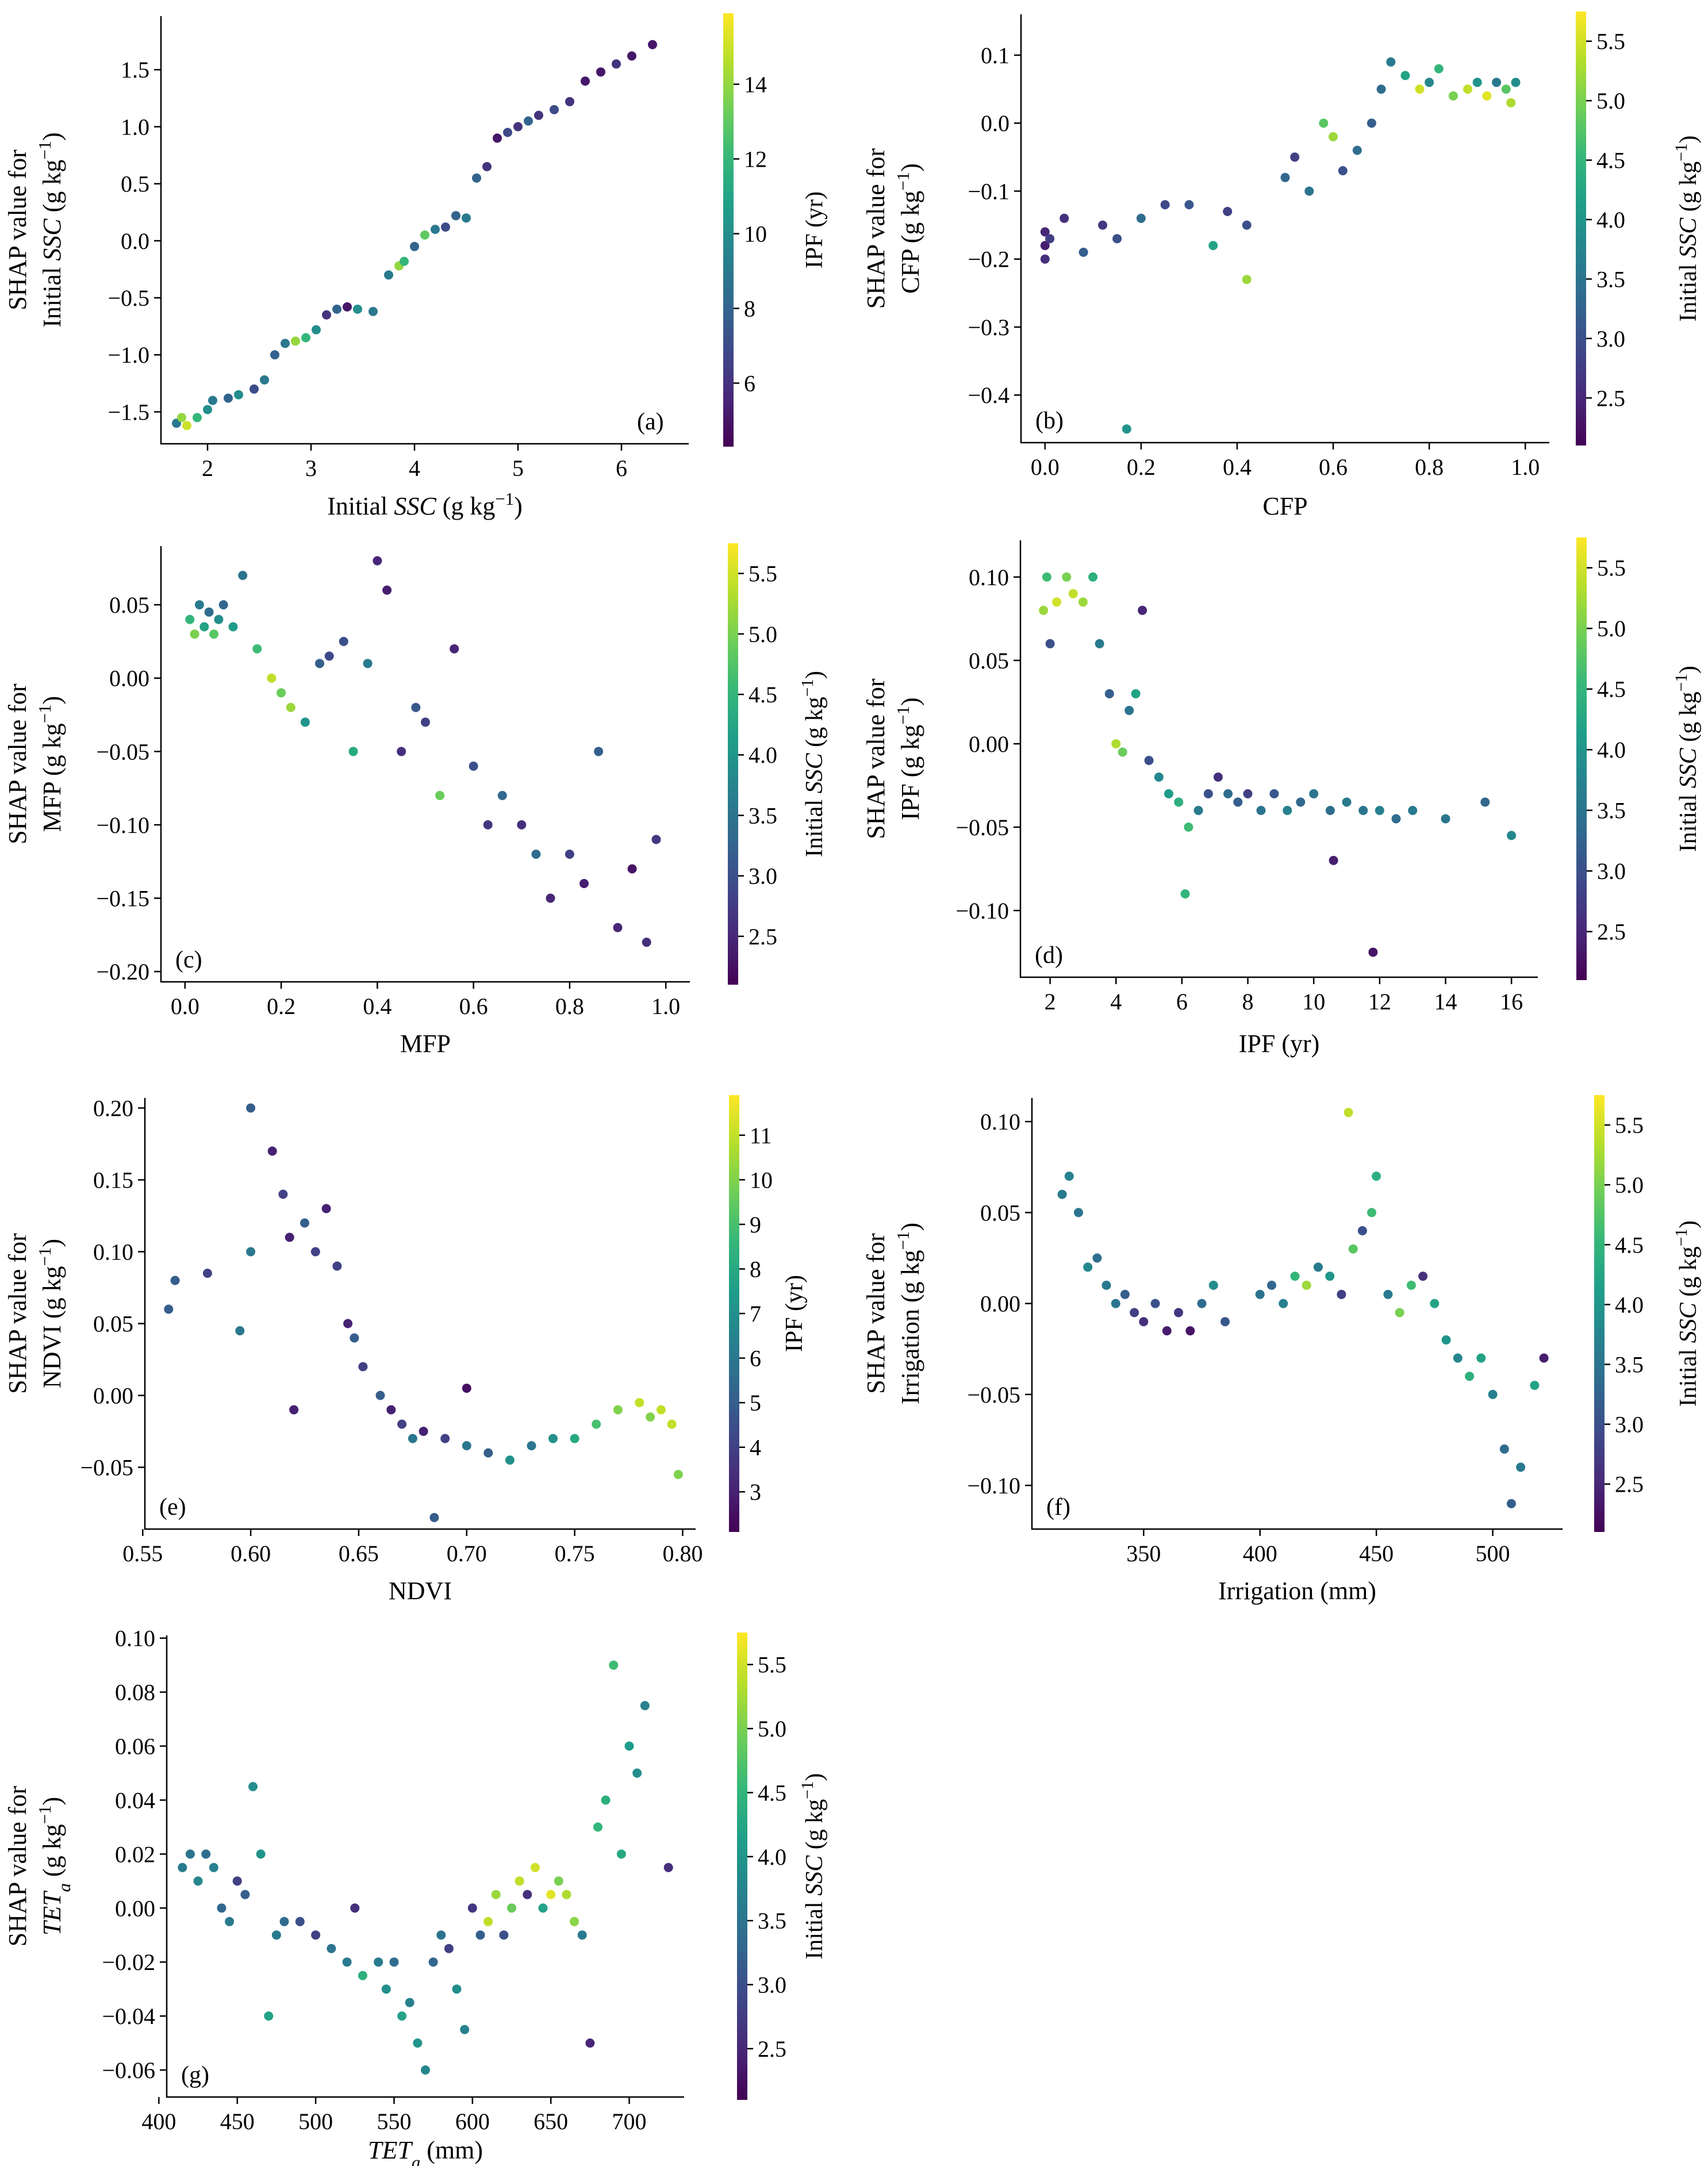 The height and width of the screenshot is (2166, 1708). What do you see at coordinates (1687, 1314) in the screenshot?
I see `colorbar-label: Initial SSC (g kg−1)` at bounding box center [1687, 1314].